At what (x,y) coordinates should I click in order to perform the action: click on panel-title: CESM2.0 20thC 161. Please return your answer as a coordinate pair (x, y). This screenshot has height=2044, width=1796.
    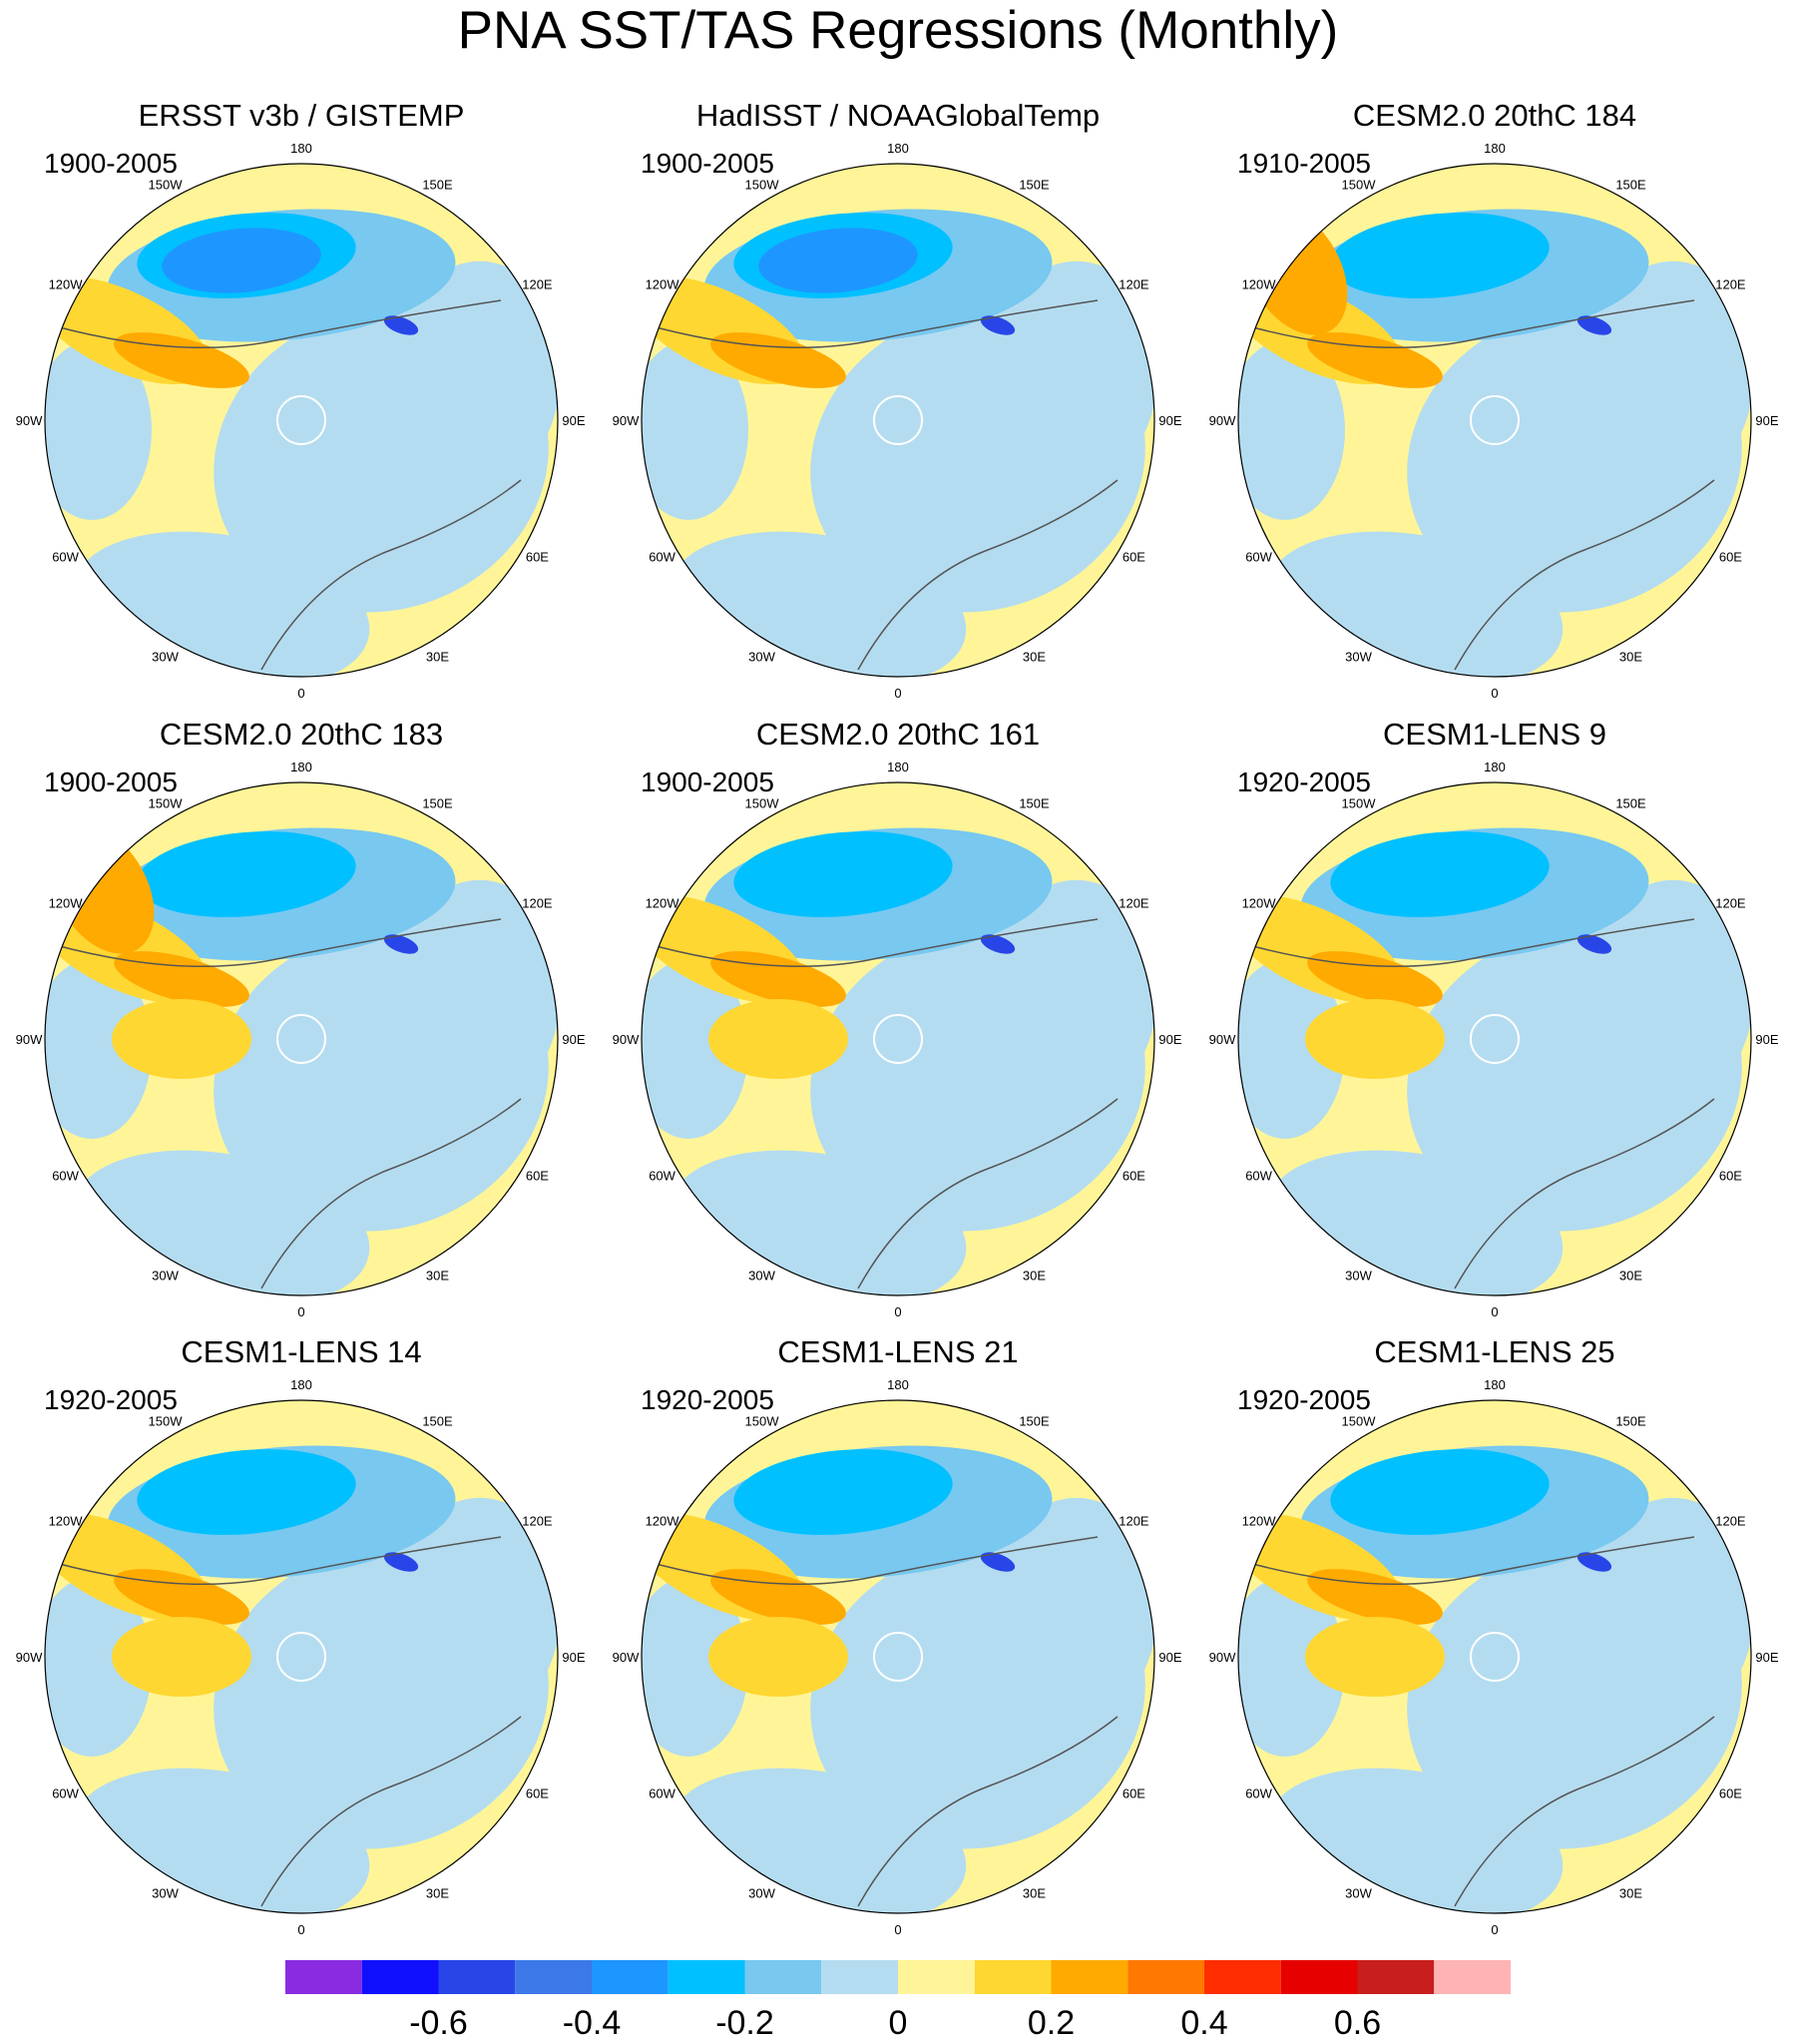
    Looking at the image, I should click on (898, 734).